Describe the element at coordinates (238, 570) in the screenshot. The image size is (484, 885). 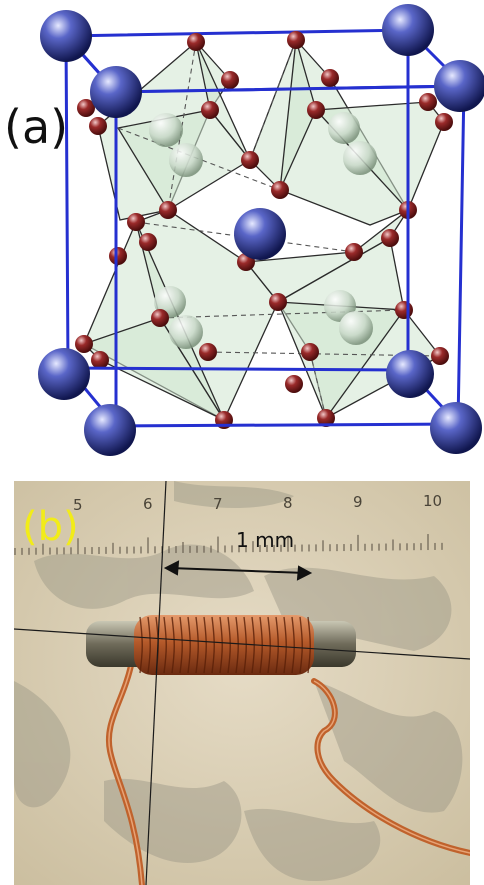
I see `scale-bar-arrow` at that location.